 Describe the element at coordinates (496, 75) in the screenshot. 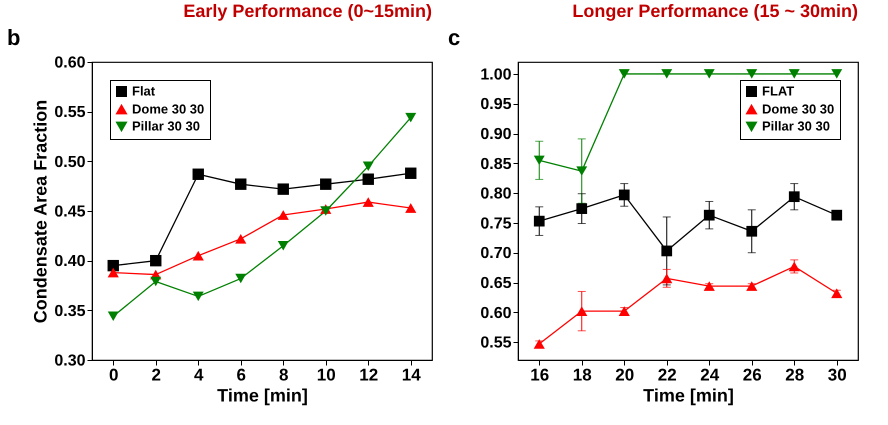

I see `y-tick-label: 1.00` at that location.